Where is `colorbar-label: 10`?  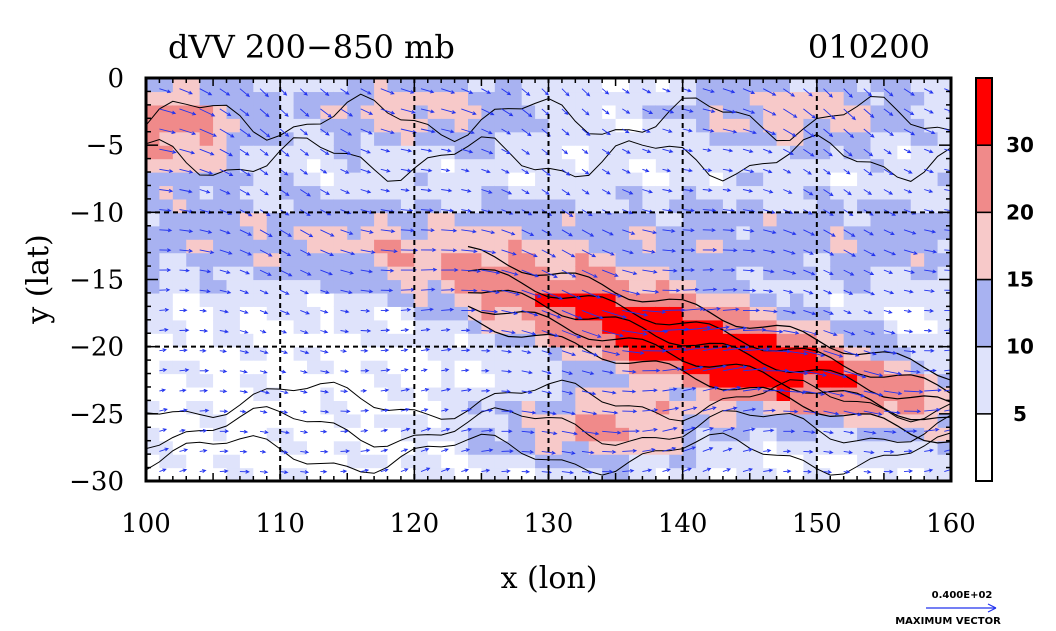
colorbar-label: 10 is located at coordinates (1020, 347).